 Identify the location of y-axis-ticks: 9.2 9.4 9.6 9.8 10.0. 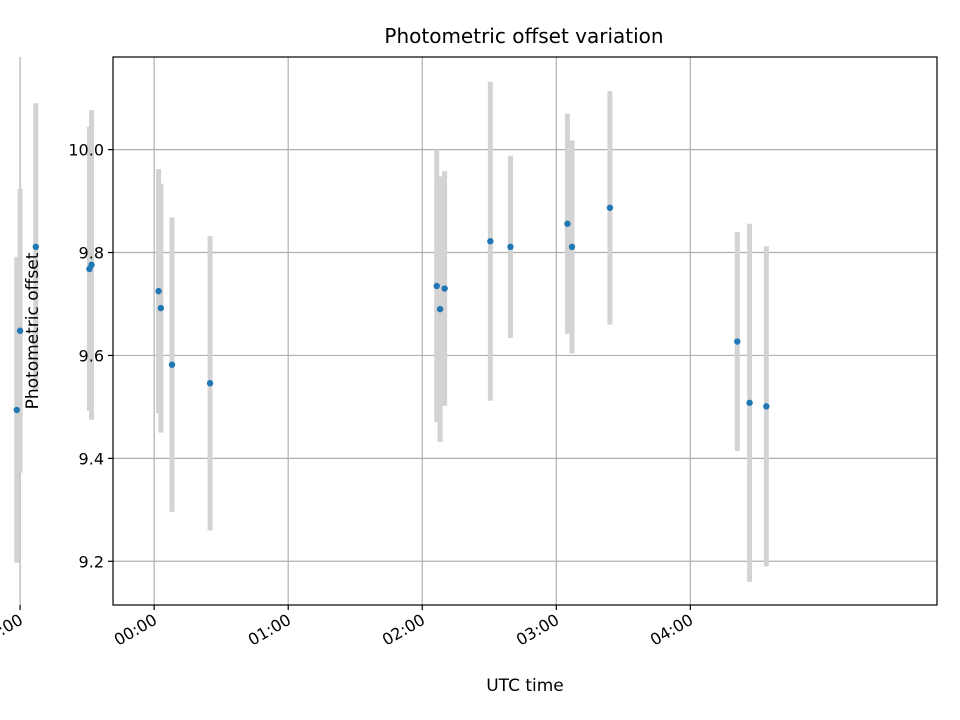
(90, 356).